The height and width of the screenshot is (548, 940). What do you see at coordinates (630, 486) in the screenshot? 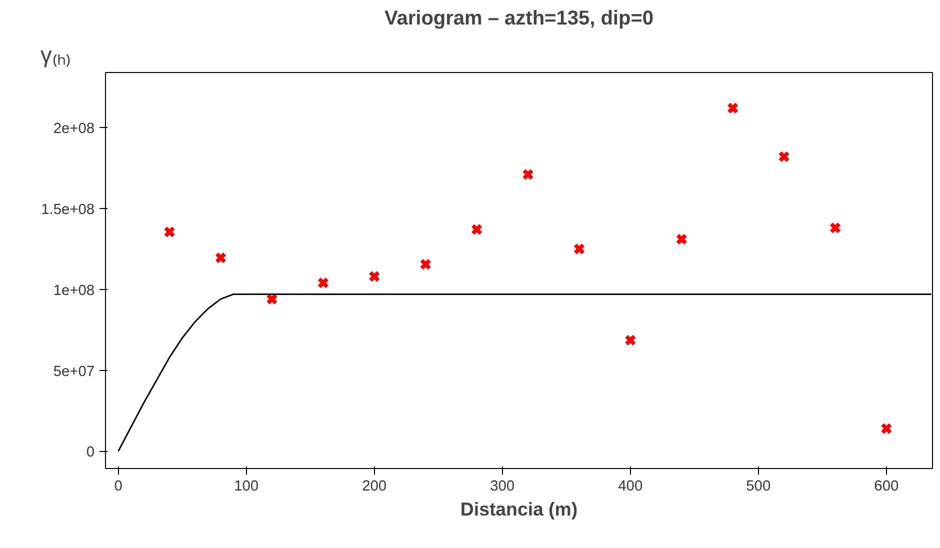
I see `x-tick-label: 400` at bounding box center [630, 486].